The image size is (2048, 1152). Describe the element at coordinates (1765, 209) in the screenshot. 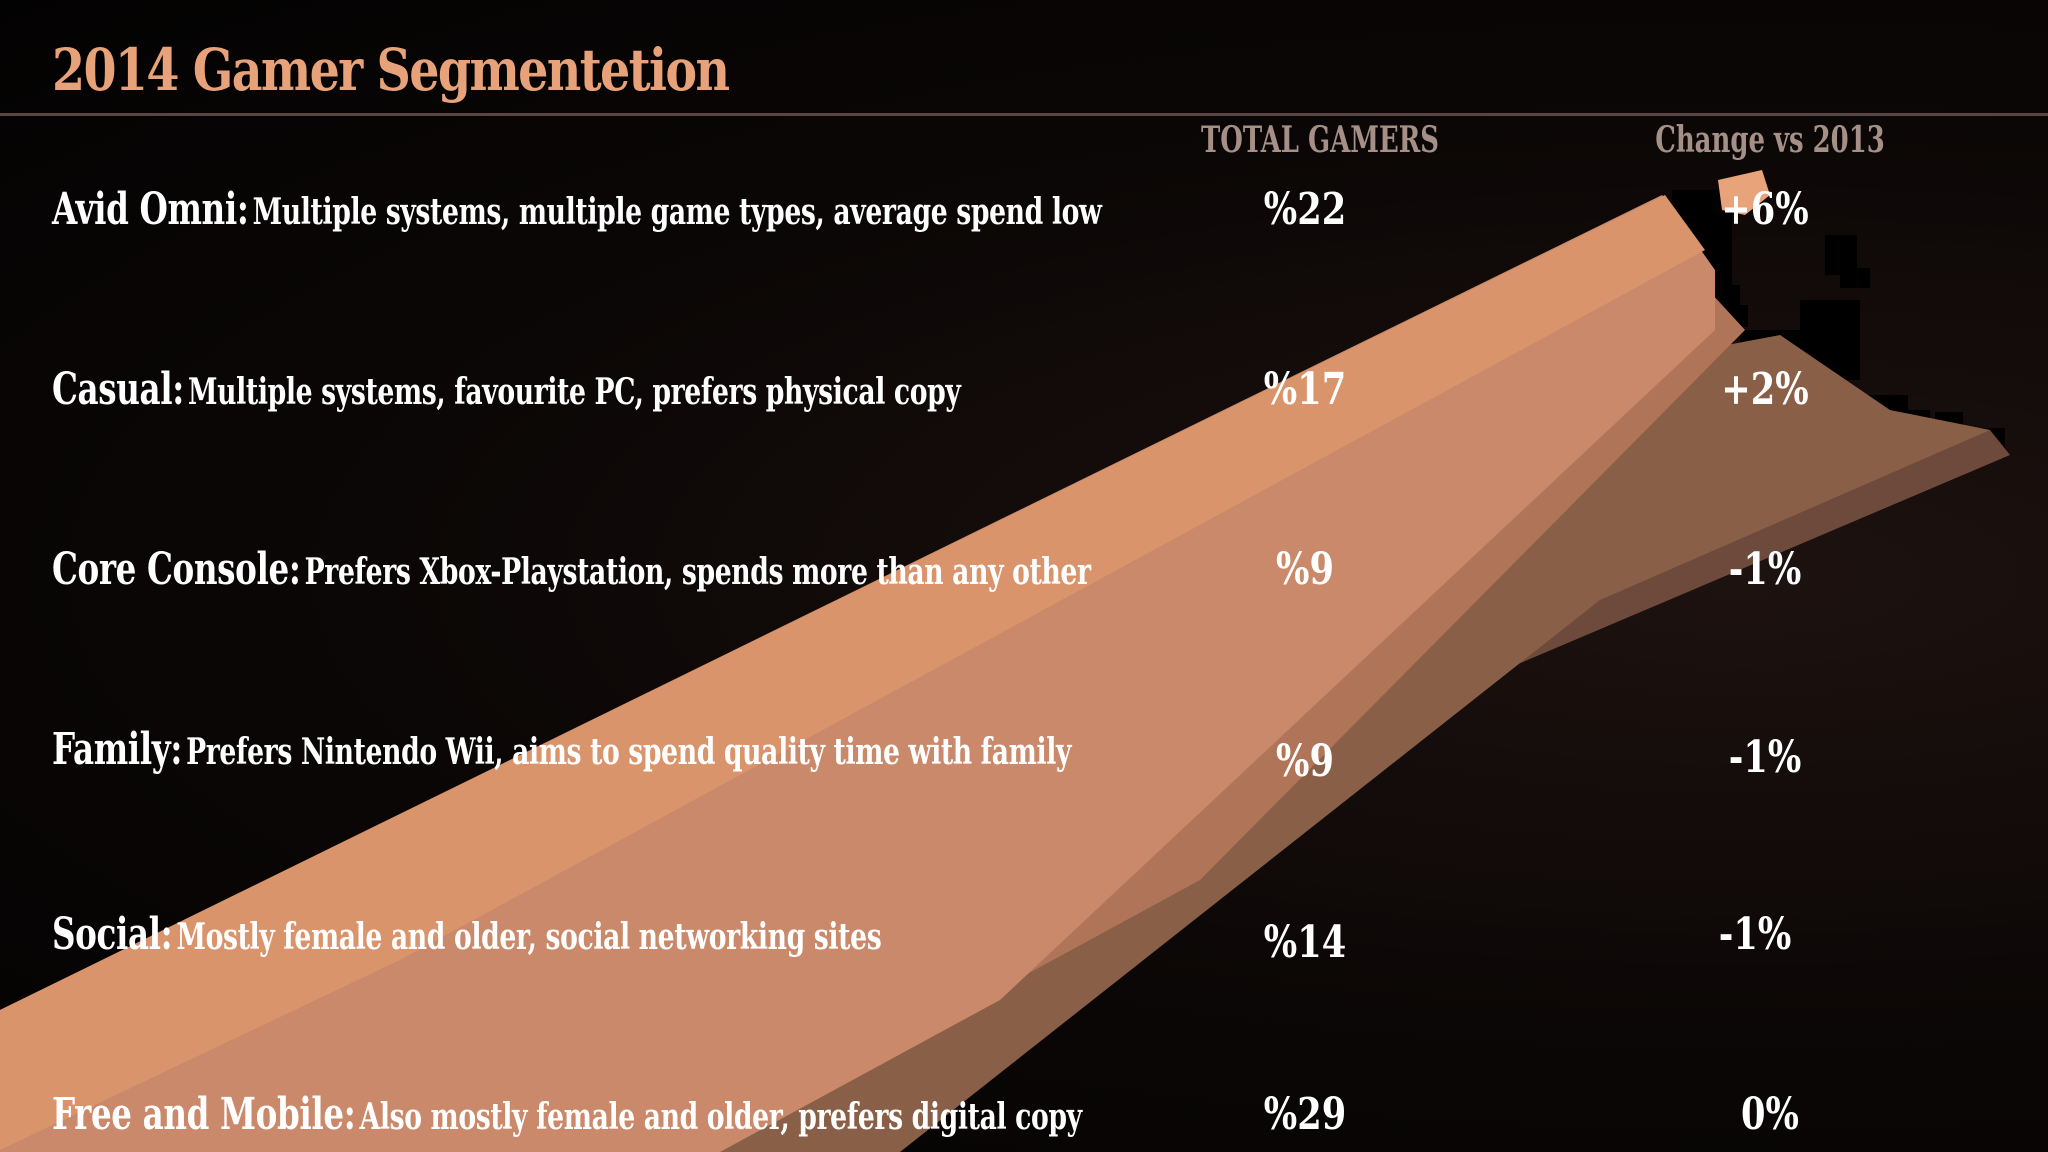

I see `change-value: +6%` at that location.